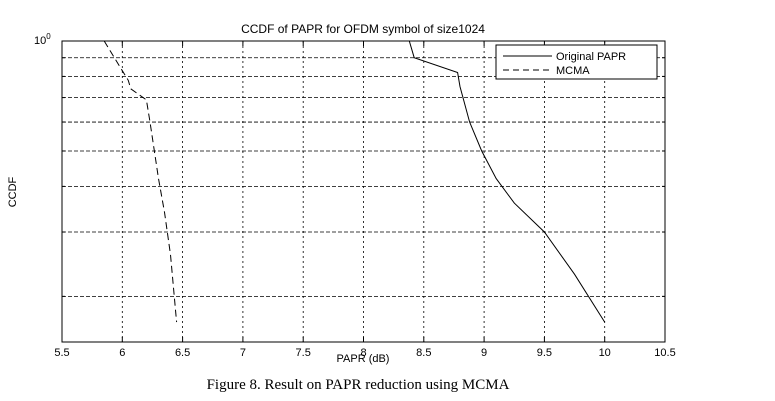 The image size is (775, 401). Describe the element at coordinates (544, 353) in the screenshot. I see `x-tick-label: 9.5` at that location.